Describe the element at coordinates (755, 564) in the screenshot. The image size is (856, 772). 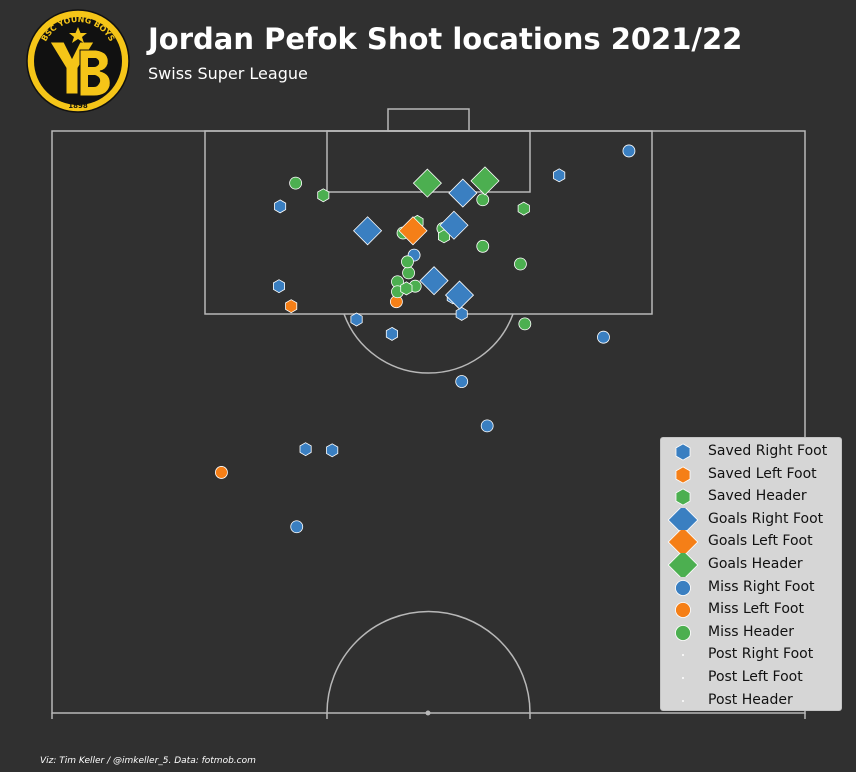
I see `legend-label: Goals Header` at that location.